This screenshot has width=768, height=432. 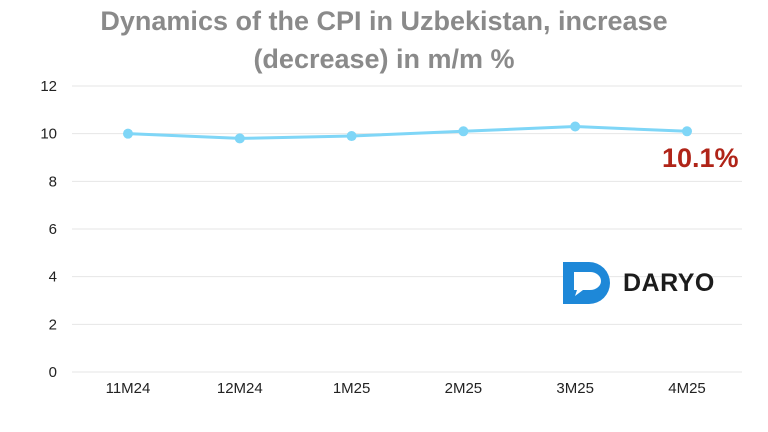 I want to click on chart-title-line-2: (decrease) in m/m %, so click(x=384, y=59).